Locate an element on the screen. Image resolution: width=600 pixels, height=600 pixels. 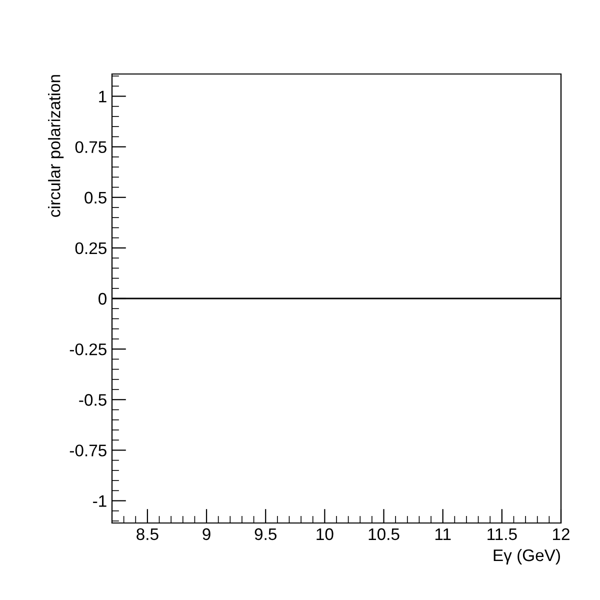
y-axis-title: circular polarization is located at coordinates (56, 146).